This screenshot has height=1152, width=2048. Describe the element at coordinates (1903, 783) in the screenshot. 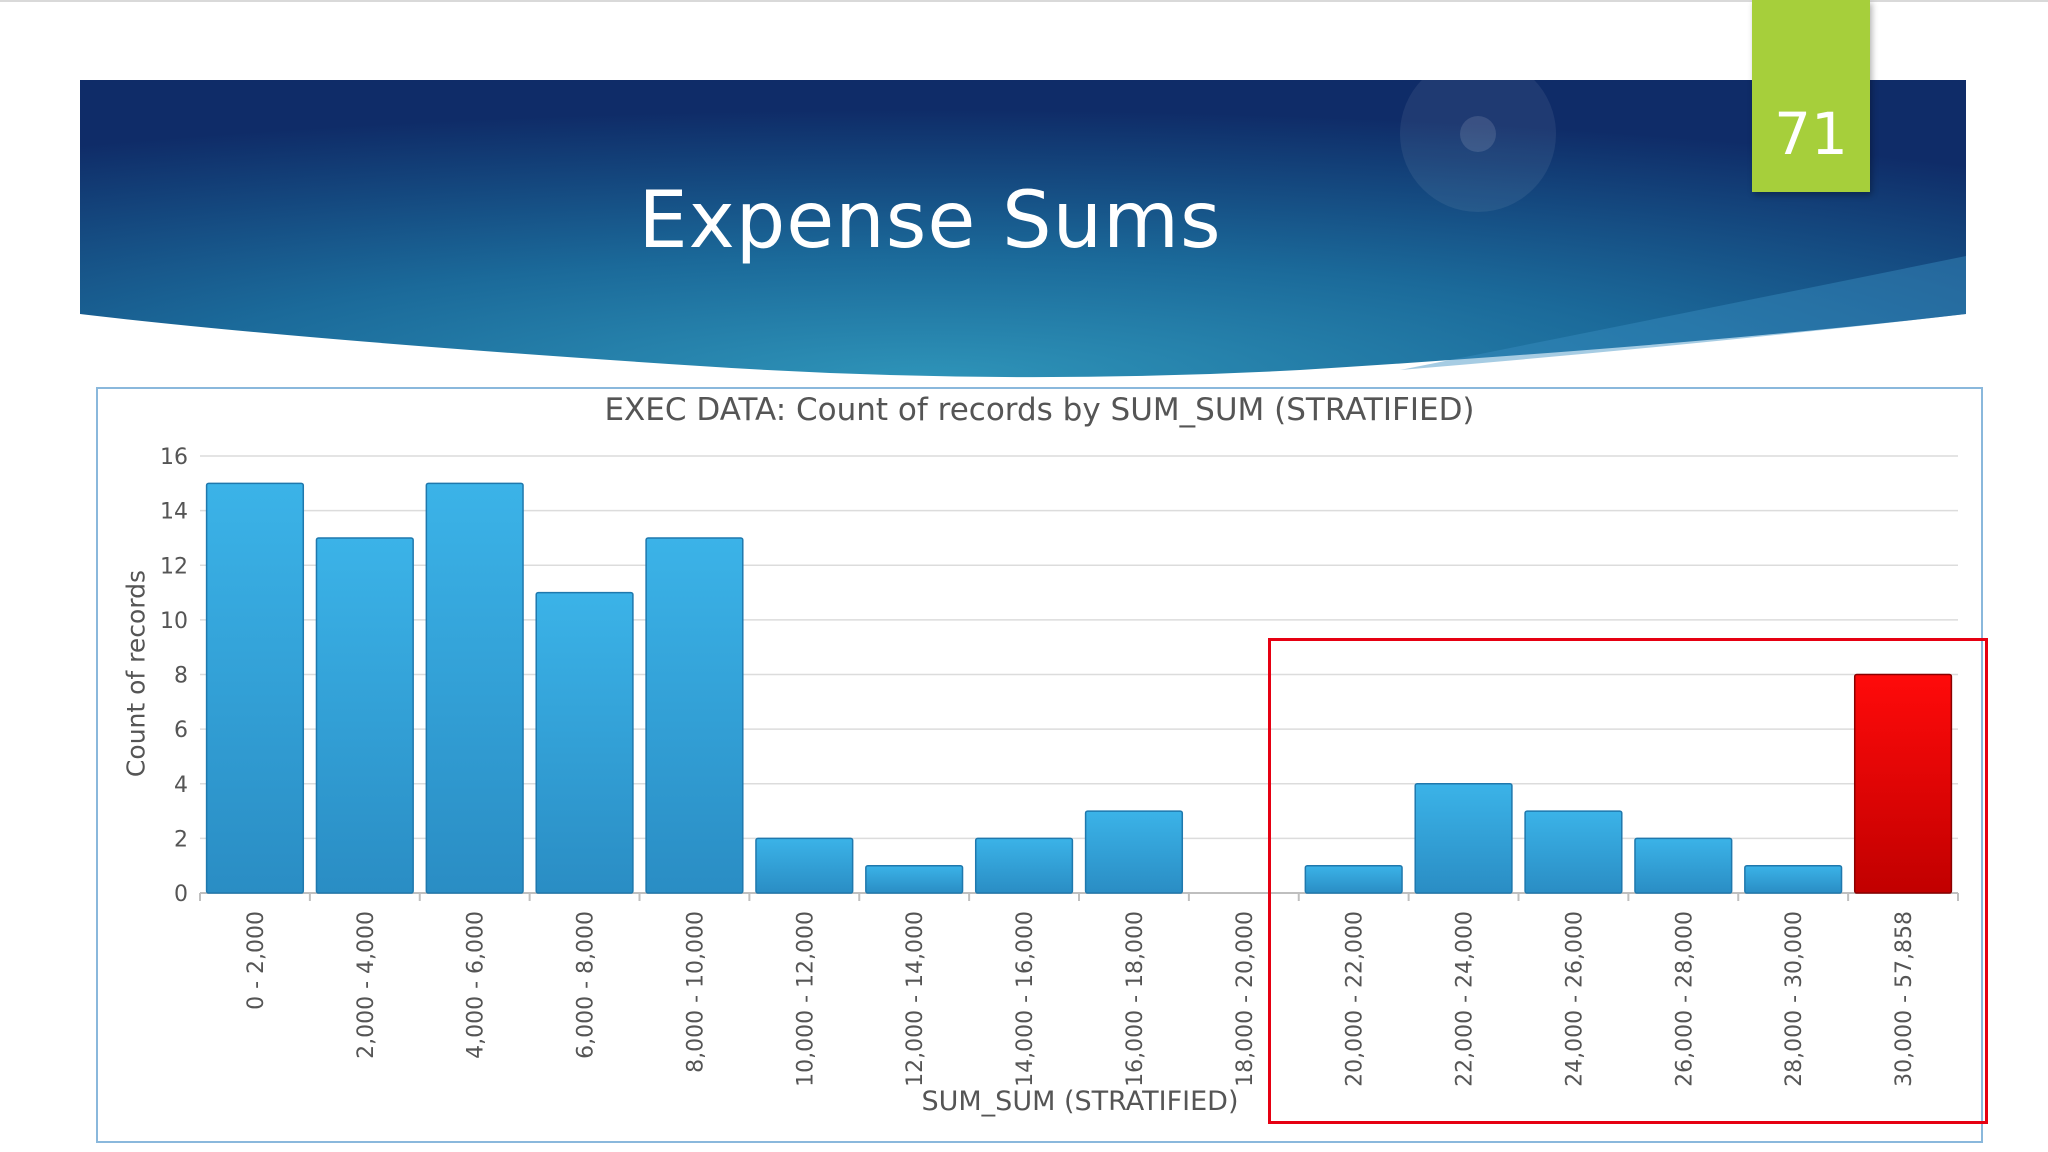

I see `bar-highlighted` at that location.